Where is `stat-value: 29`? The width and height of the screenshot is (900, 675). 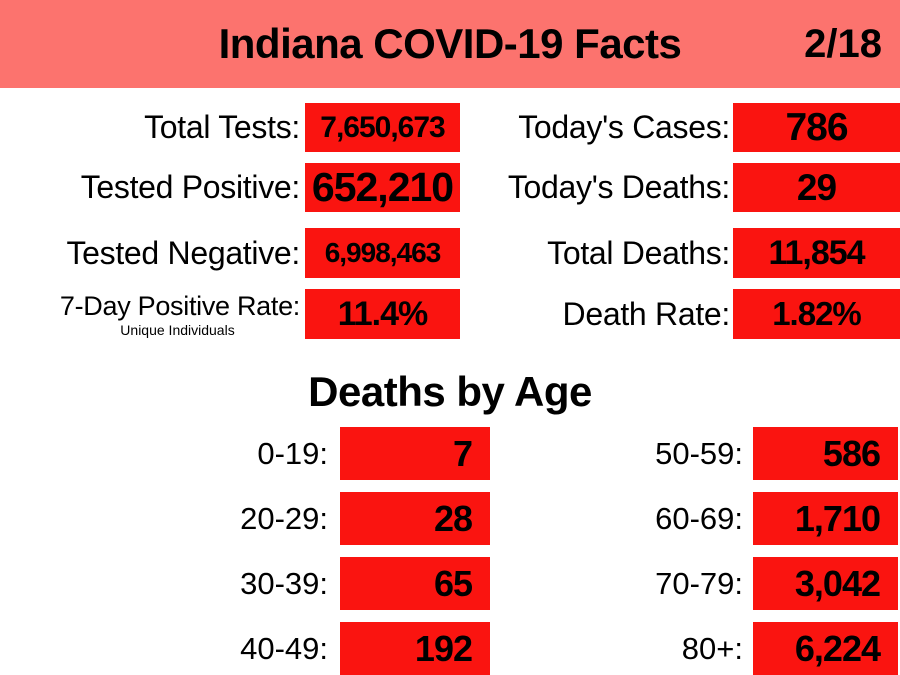 stat-value: 29 is located at coordinates (816, 187).